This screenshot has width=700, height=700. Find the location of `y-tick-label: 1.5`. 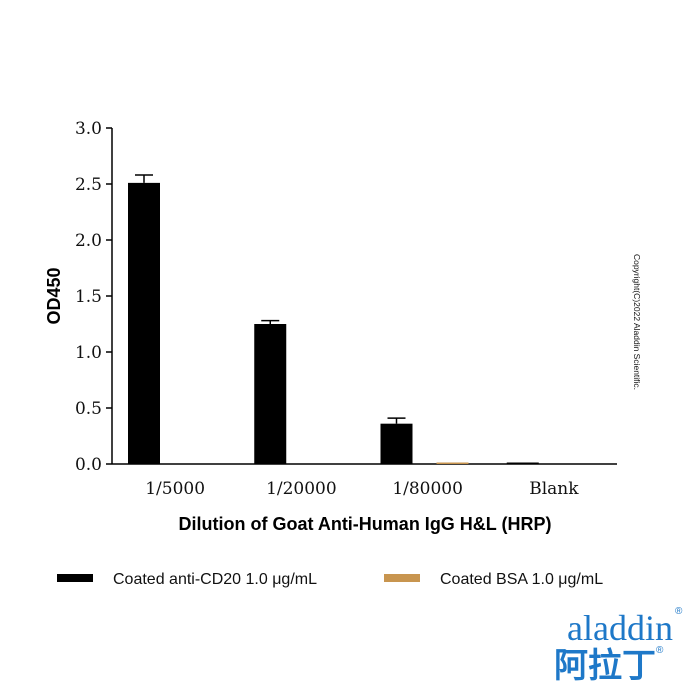

y-tick-label: 1.5 is located at coordinates (88, 297).